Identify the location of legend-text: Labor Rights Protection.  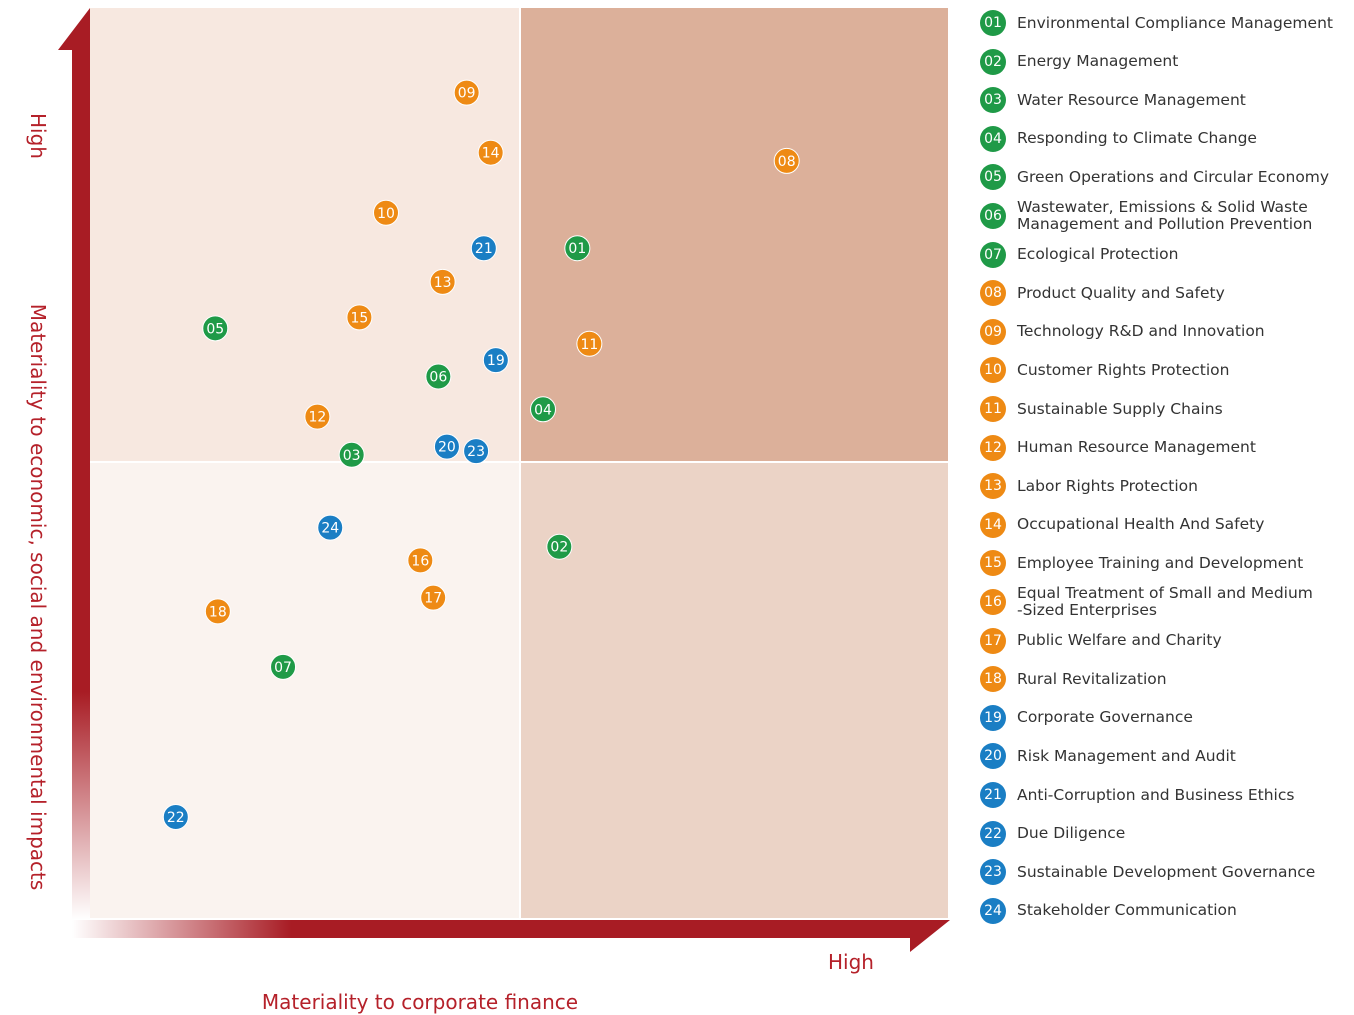
(1107, 485).